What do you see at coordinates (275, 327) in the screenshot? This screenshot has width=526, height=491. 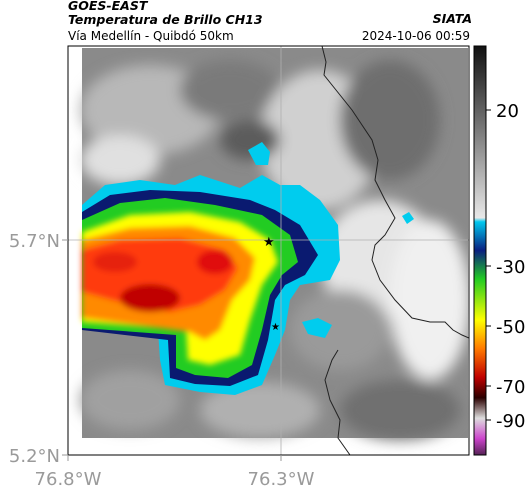 I see `point-marker-icon: ★` at bounding box center [275, 327].